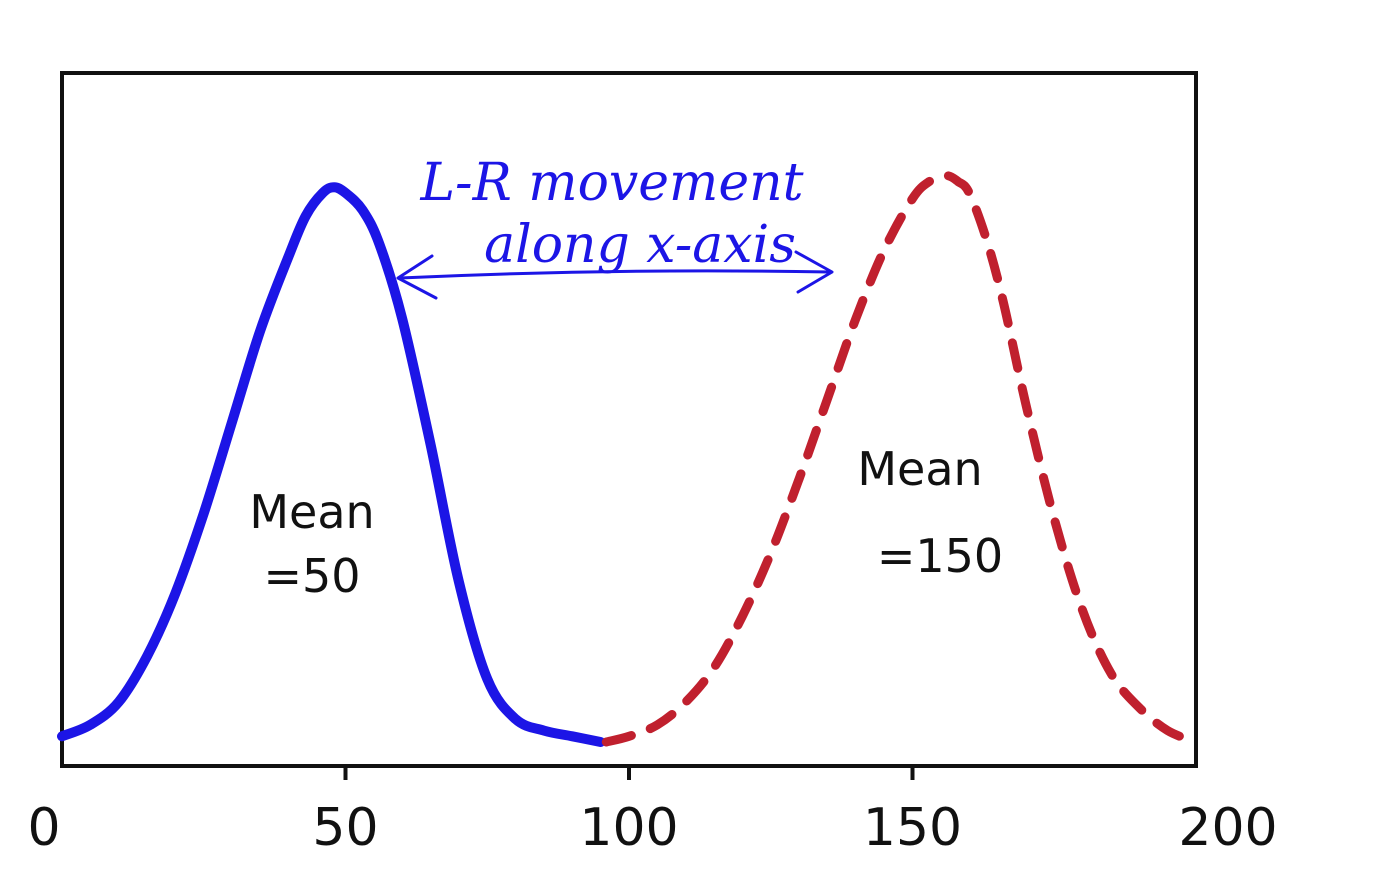 This screenshot has height=890, width=1400. What do you see at coordinates (311, 544) in the screenshot?
I see `mean-50-annotation: Mean =50` at bounding box center [311, 544].